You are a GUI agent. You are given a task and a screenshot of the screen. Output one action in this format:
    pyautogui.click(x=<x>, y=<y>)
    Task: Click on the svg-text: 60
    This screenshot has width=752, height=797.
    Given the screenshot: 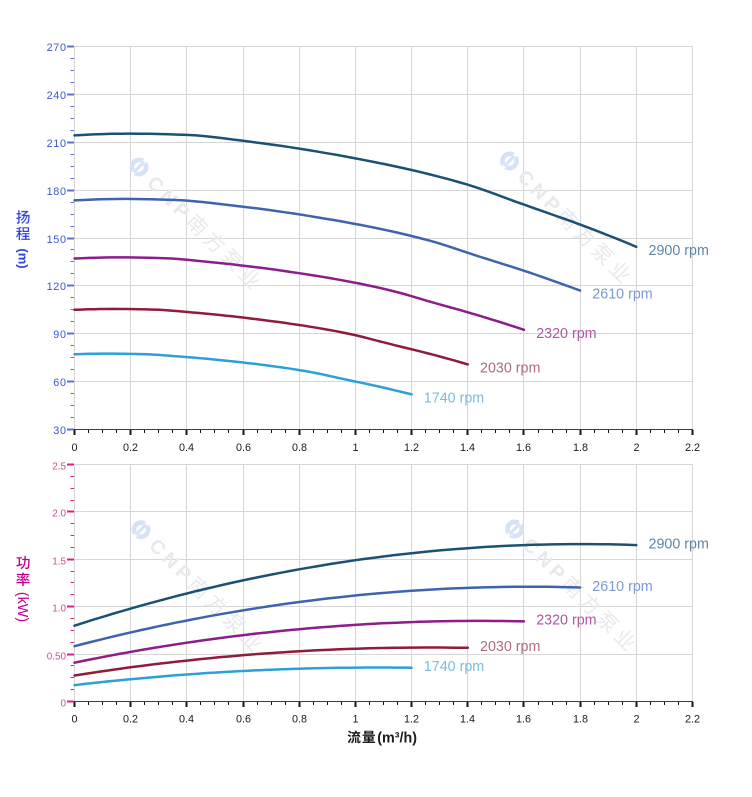 What is the action you would take?
    pyautogui.click(x=59, y=383)
    